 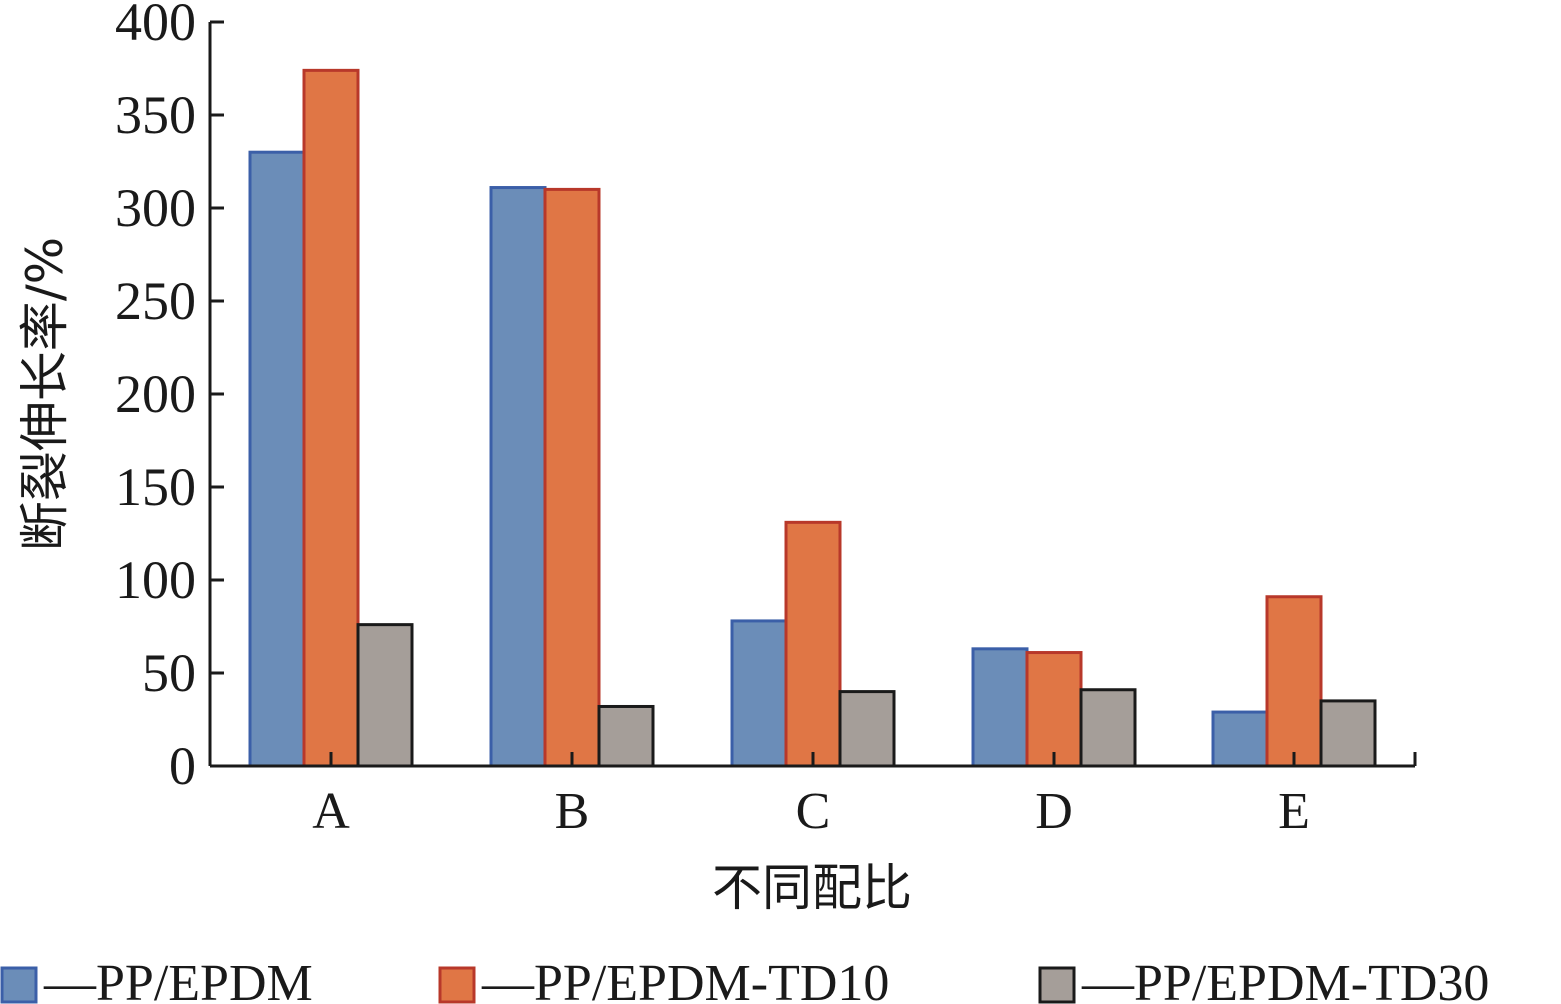 I want to click on x-axis-title: 不同配比, so click(x=812, y=888).